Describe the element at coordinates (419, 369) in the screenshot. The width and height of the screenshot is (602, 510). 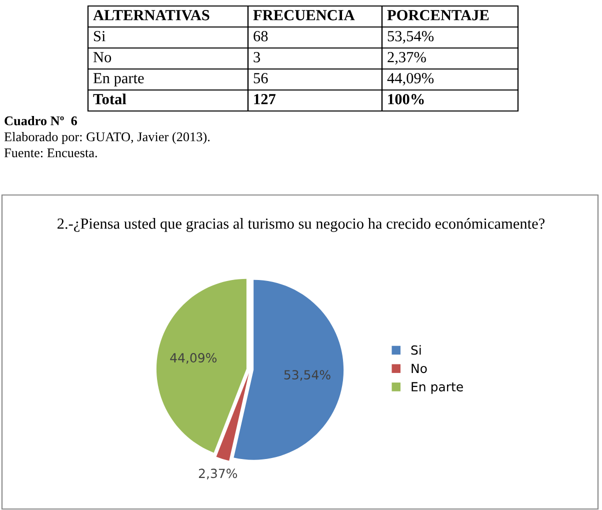
I see `legend-label: No` at that location.